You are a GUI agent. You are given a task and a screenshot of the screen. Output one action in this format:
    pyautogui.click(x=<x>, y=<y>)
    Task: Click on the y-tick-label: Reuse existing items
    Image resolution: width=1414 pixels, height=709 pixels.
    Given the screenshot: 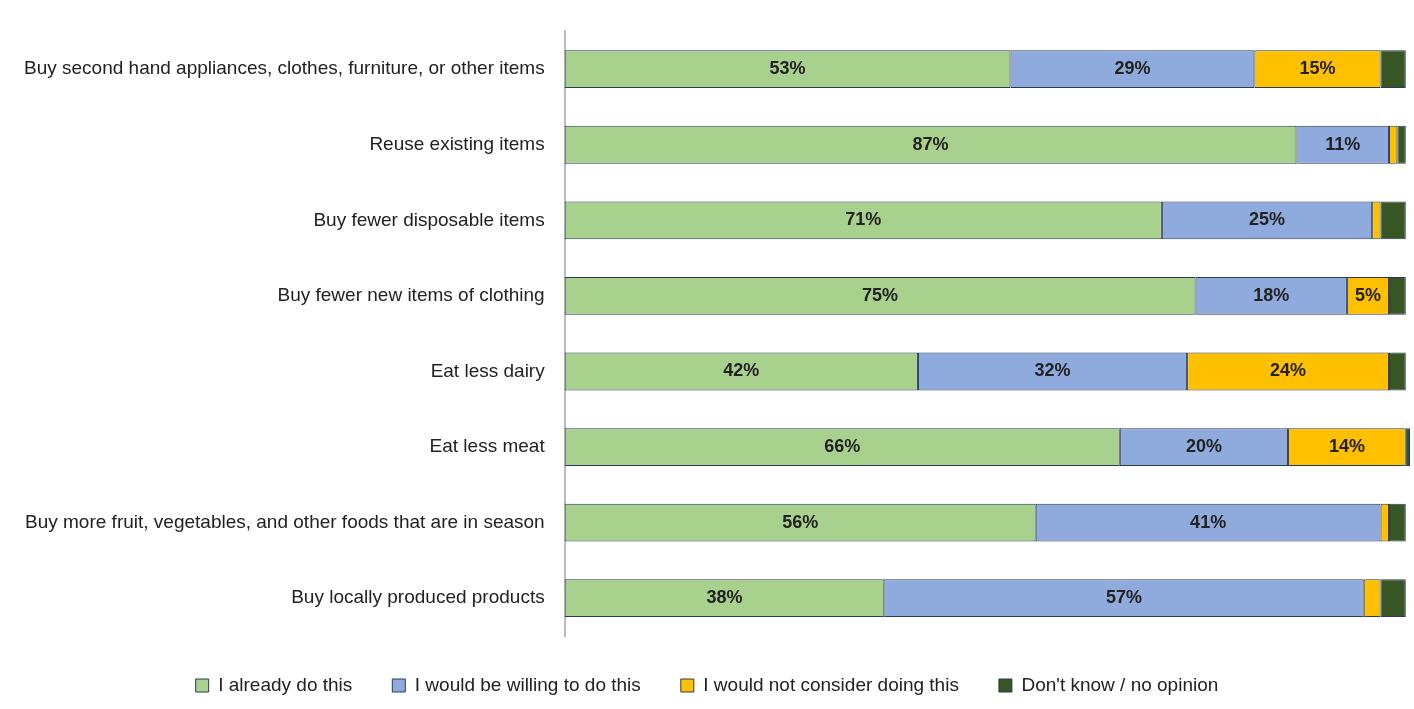 What is the action you would take?
    pyautogui.click(x=457, y=143)
    